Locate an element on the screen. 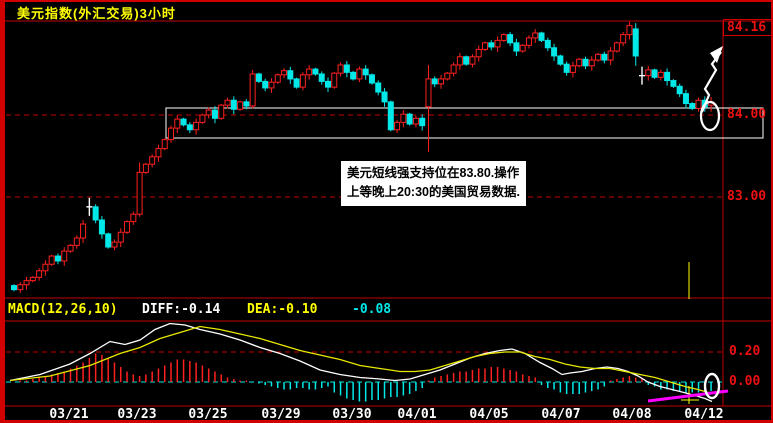  analyst-note: 美元短线强支持位在83.80.操作 上等晚上20:30的美国贸易数据. is located at coordinates (433, 183).